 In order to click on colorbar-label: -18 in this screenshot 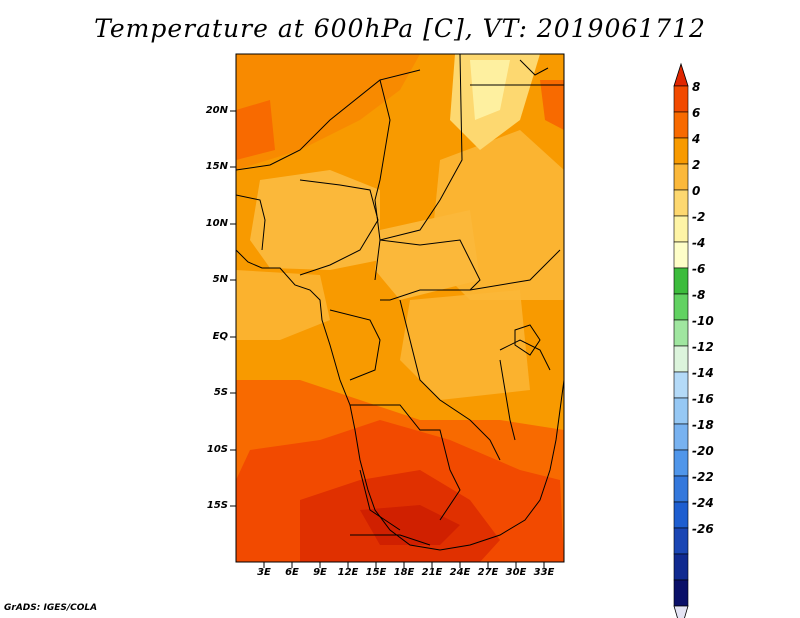, I will do `click(703, 425)`.